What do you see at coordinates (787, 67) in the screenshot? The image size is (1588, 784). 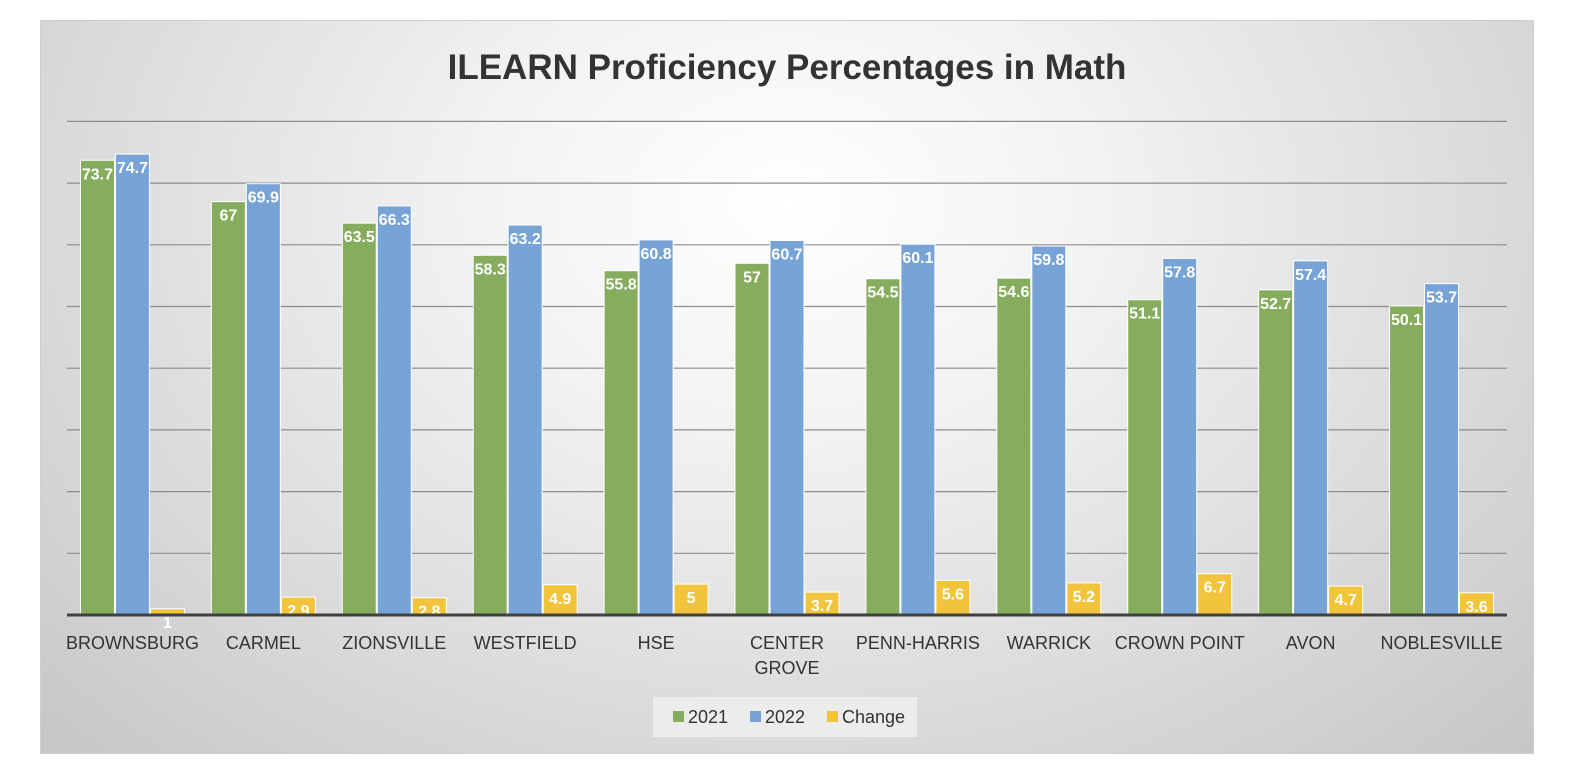 I see `chart-title: ILEARN Proficiency Percentages in Math` at bounding box center [787, 67].